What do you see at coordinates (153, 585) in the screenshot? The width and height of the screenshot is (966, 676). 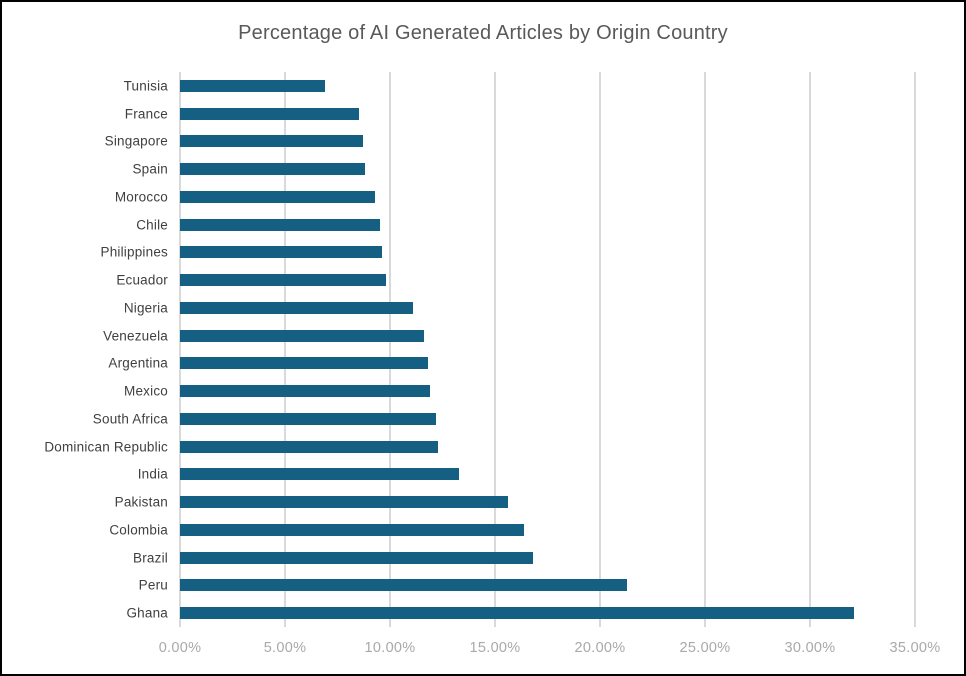 I see `category-label-peru: Peru` at bounding box center [153, 585].